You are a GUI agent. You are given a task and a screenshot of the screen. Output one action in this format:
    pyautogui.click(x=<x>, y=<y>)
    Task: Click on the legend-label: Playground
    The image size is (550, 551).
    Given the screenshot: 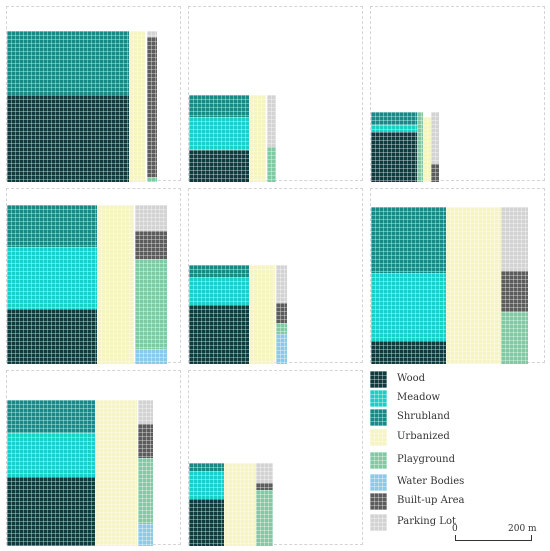 What is the action you would take?
    pyautogui.click(x=426, y=459)
    